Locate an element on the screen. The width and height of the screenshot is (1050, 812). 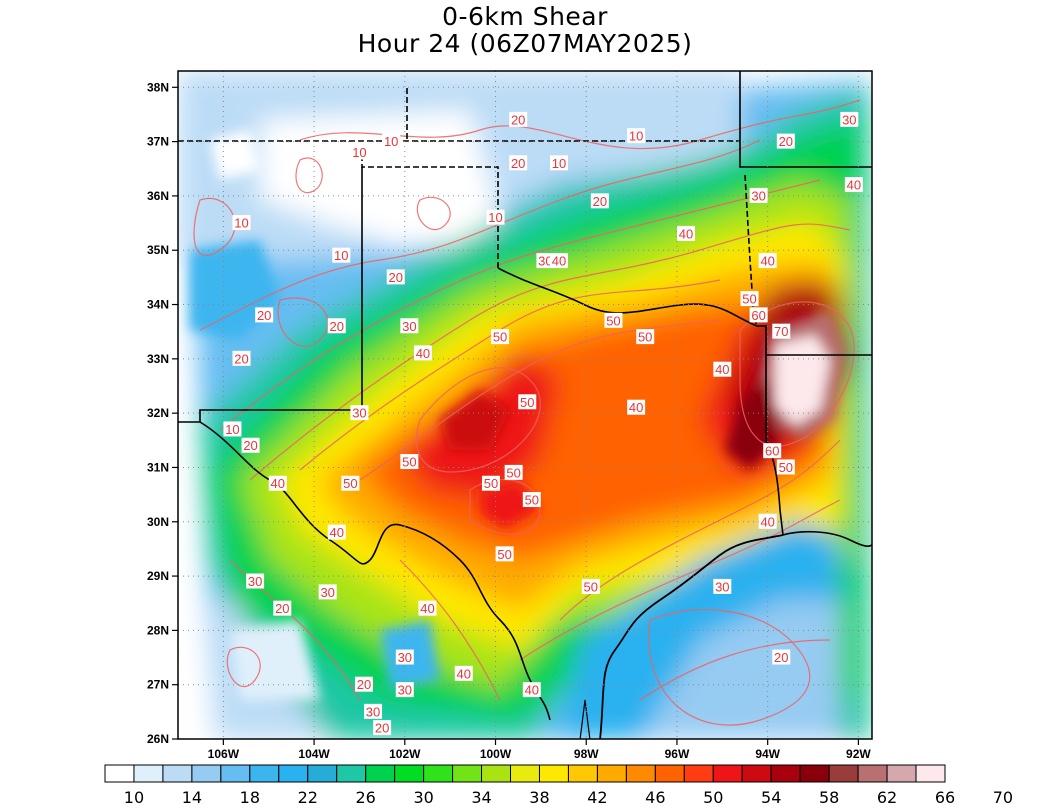
colorbar-label: 58 is located at coordinates (829, 797).